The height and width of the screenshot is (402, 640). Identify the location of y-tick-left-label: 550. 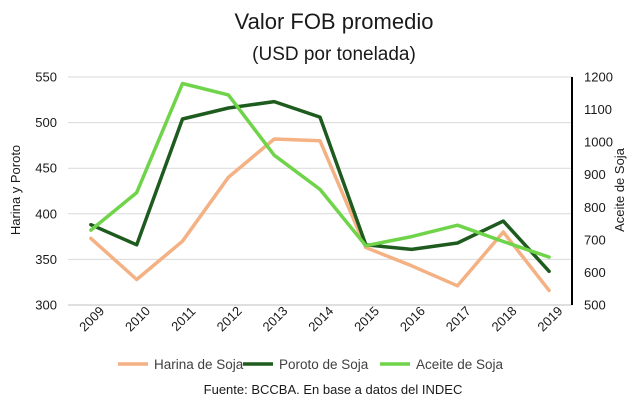
(46, 77).